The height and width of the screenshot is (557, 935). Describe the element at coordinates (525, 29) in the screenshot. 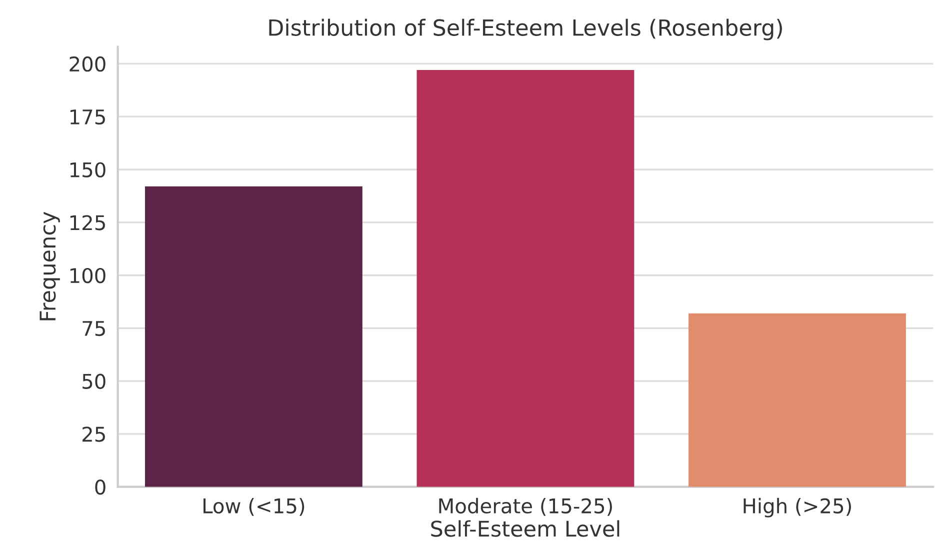

I see `chart-title: Distribution of Self-Esteem Levels (Rosenberg)` at that location.